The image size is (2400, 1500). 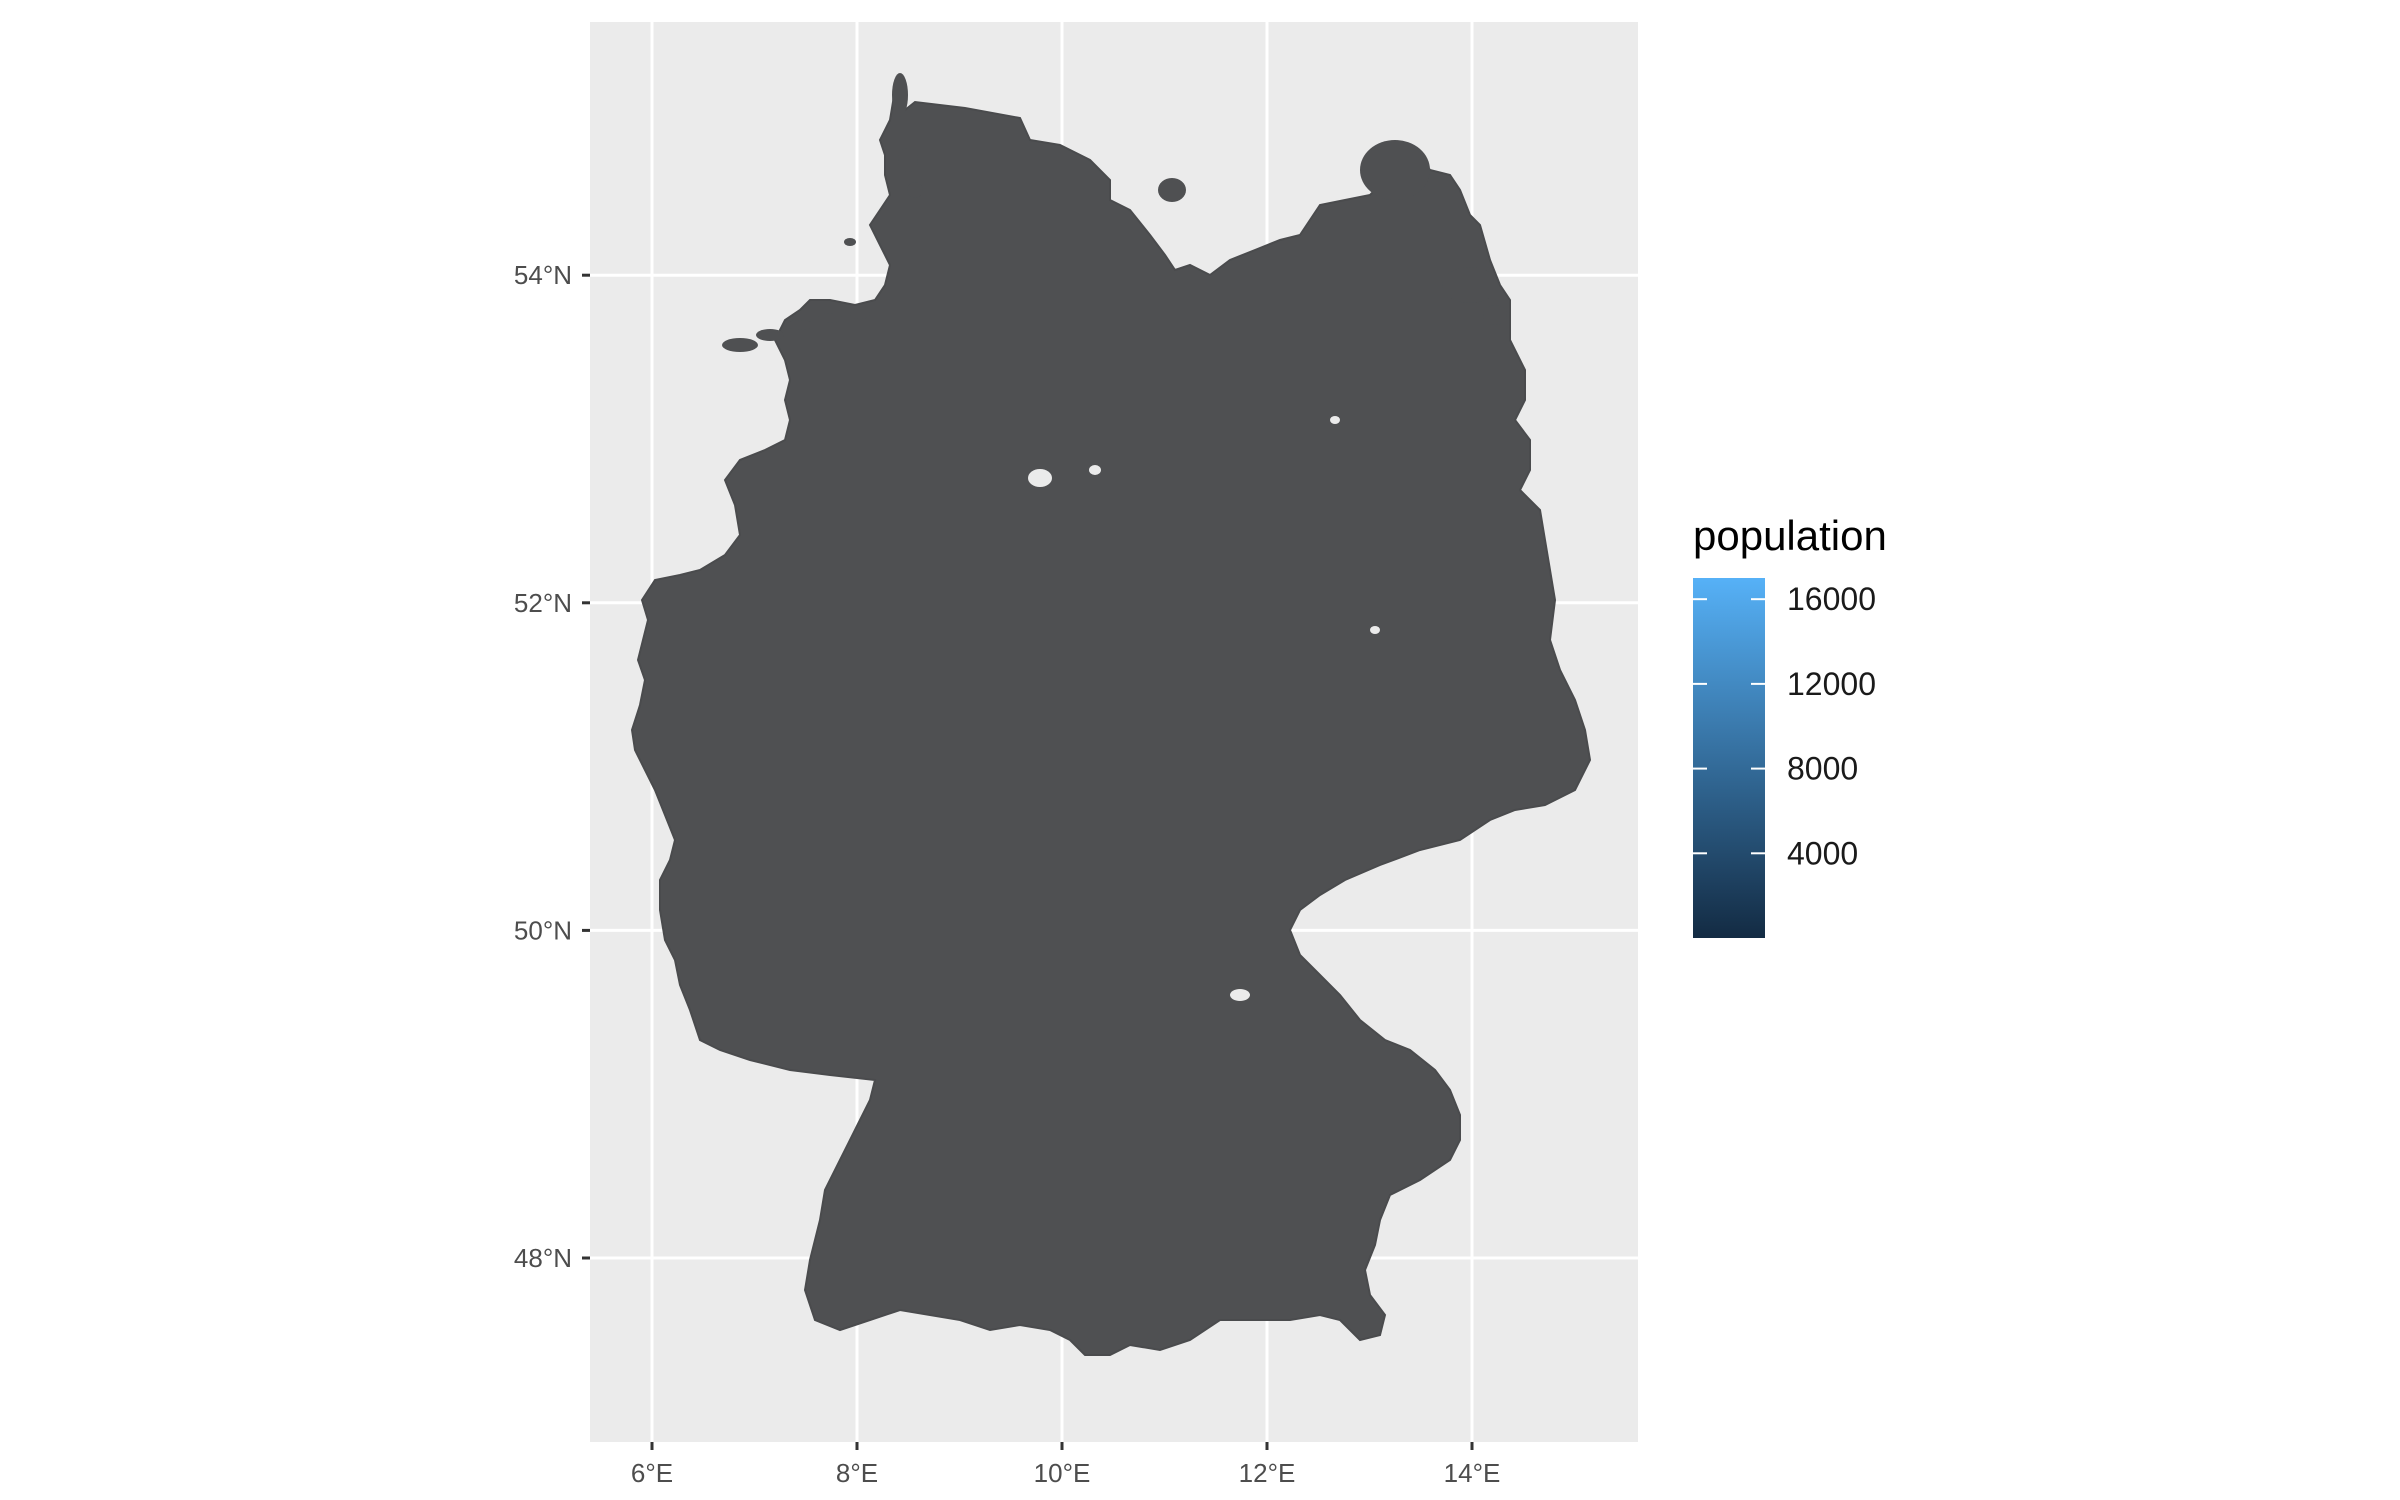 I want to click on map-lakes, so click(x=1204, y=708).